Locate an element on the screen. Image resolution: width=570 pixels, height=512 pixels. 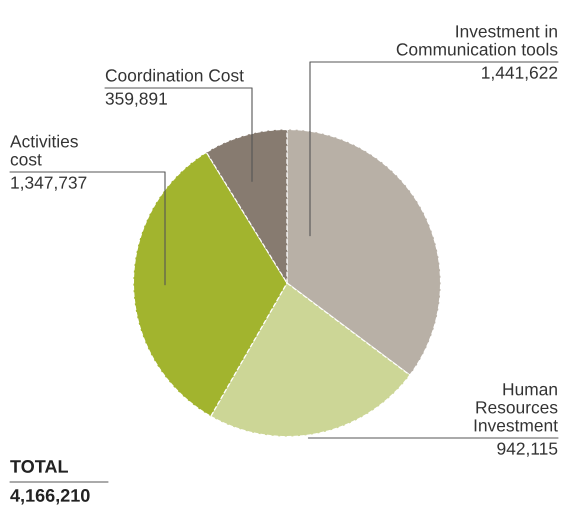
data-label: 1,441,622 is located at coordinates (520, 73).